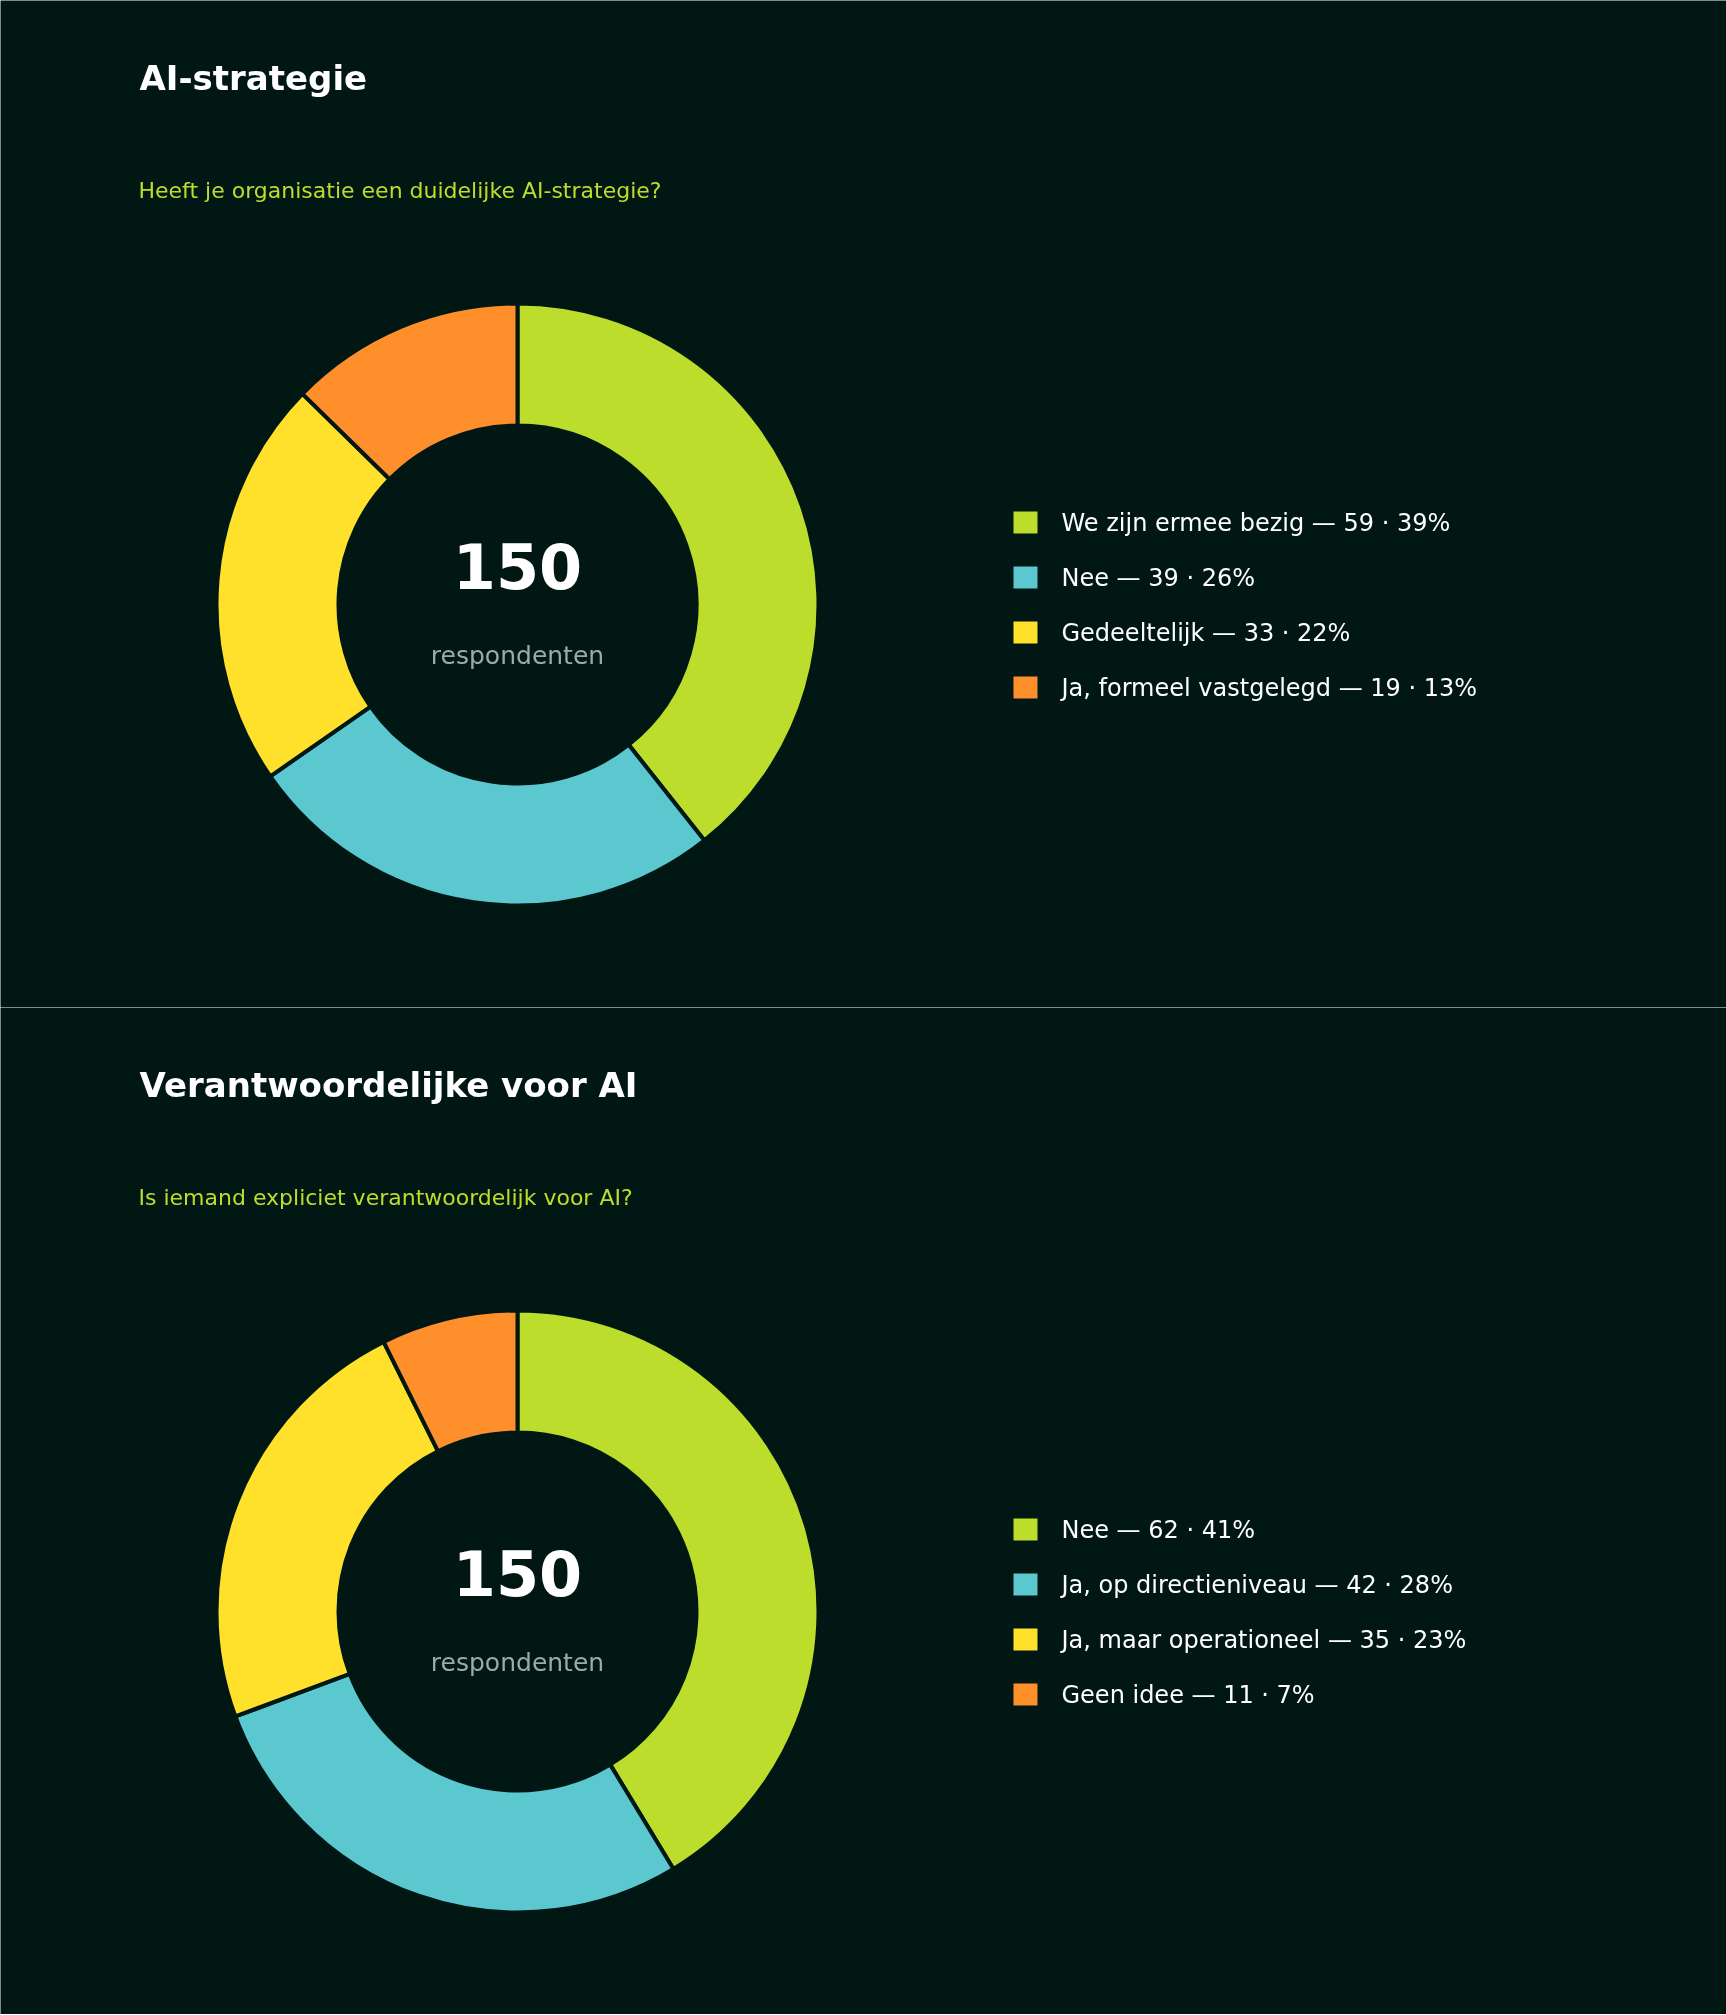  What do you see at coordinates (388, 1084) in the screenshot?
I see `chart-title: Verantwoordelijke voor AI` at bounding box center [388, 1084].